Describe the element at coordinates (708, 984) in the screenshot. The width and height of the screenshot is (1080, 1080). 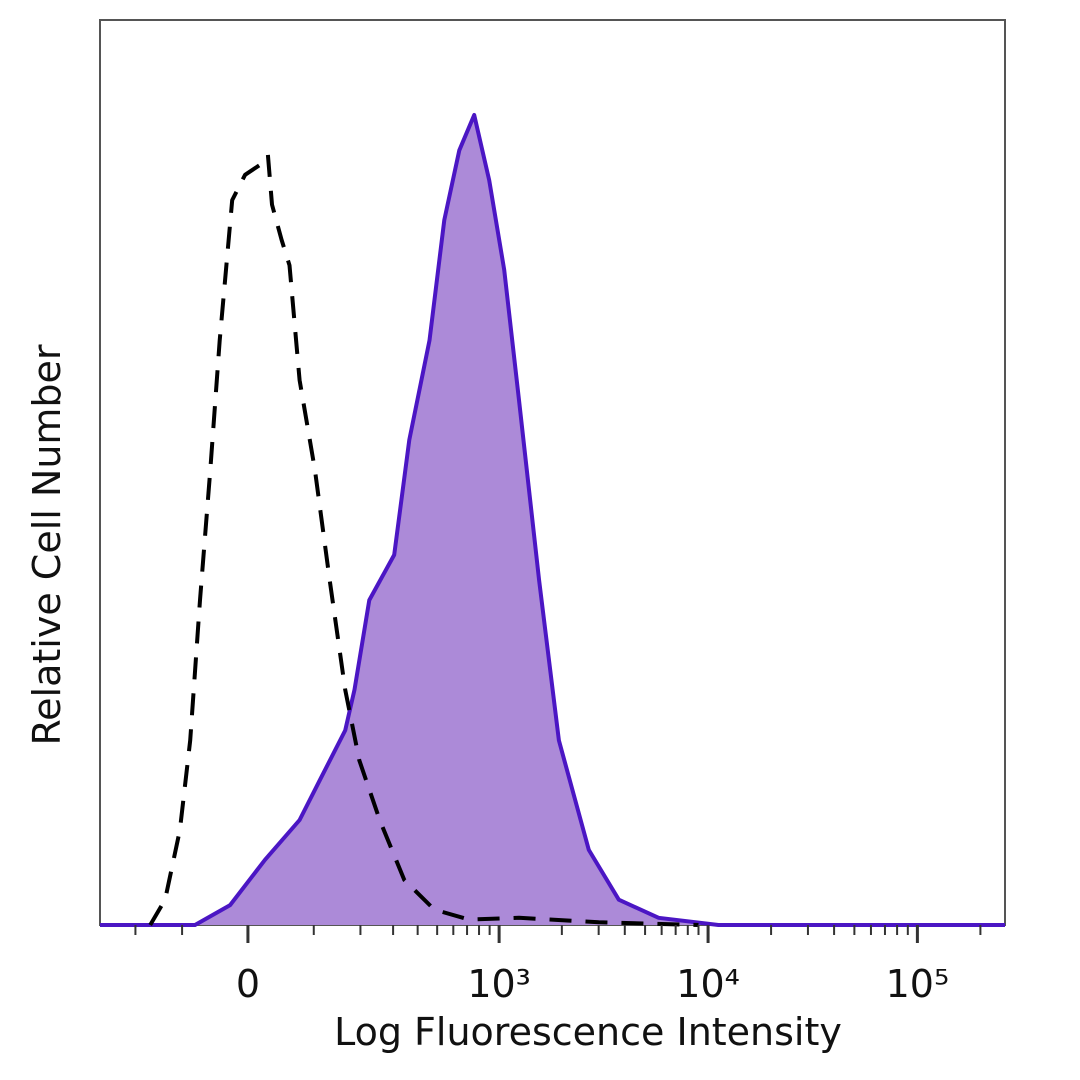
I see `x-tick-label: 10⁴` at that location.